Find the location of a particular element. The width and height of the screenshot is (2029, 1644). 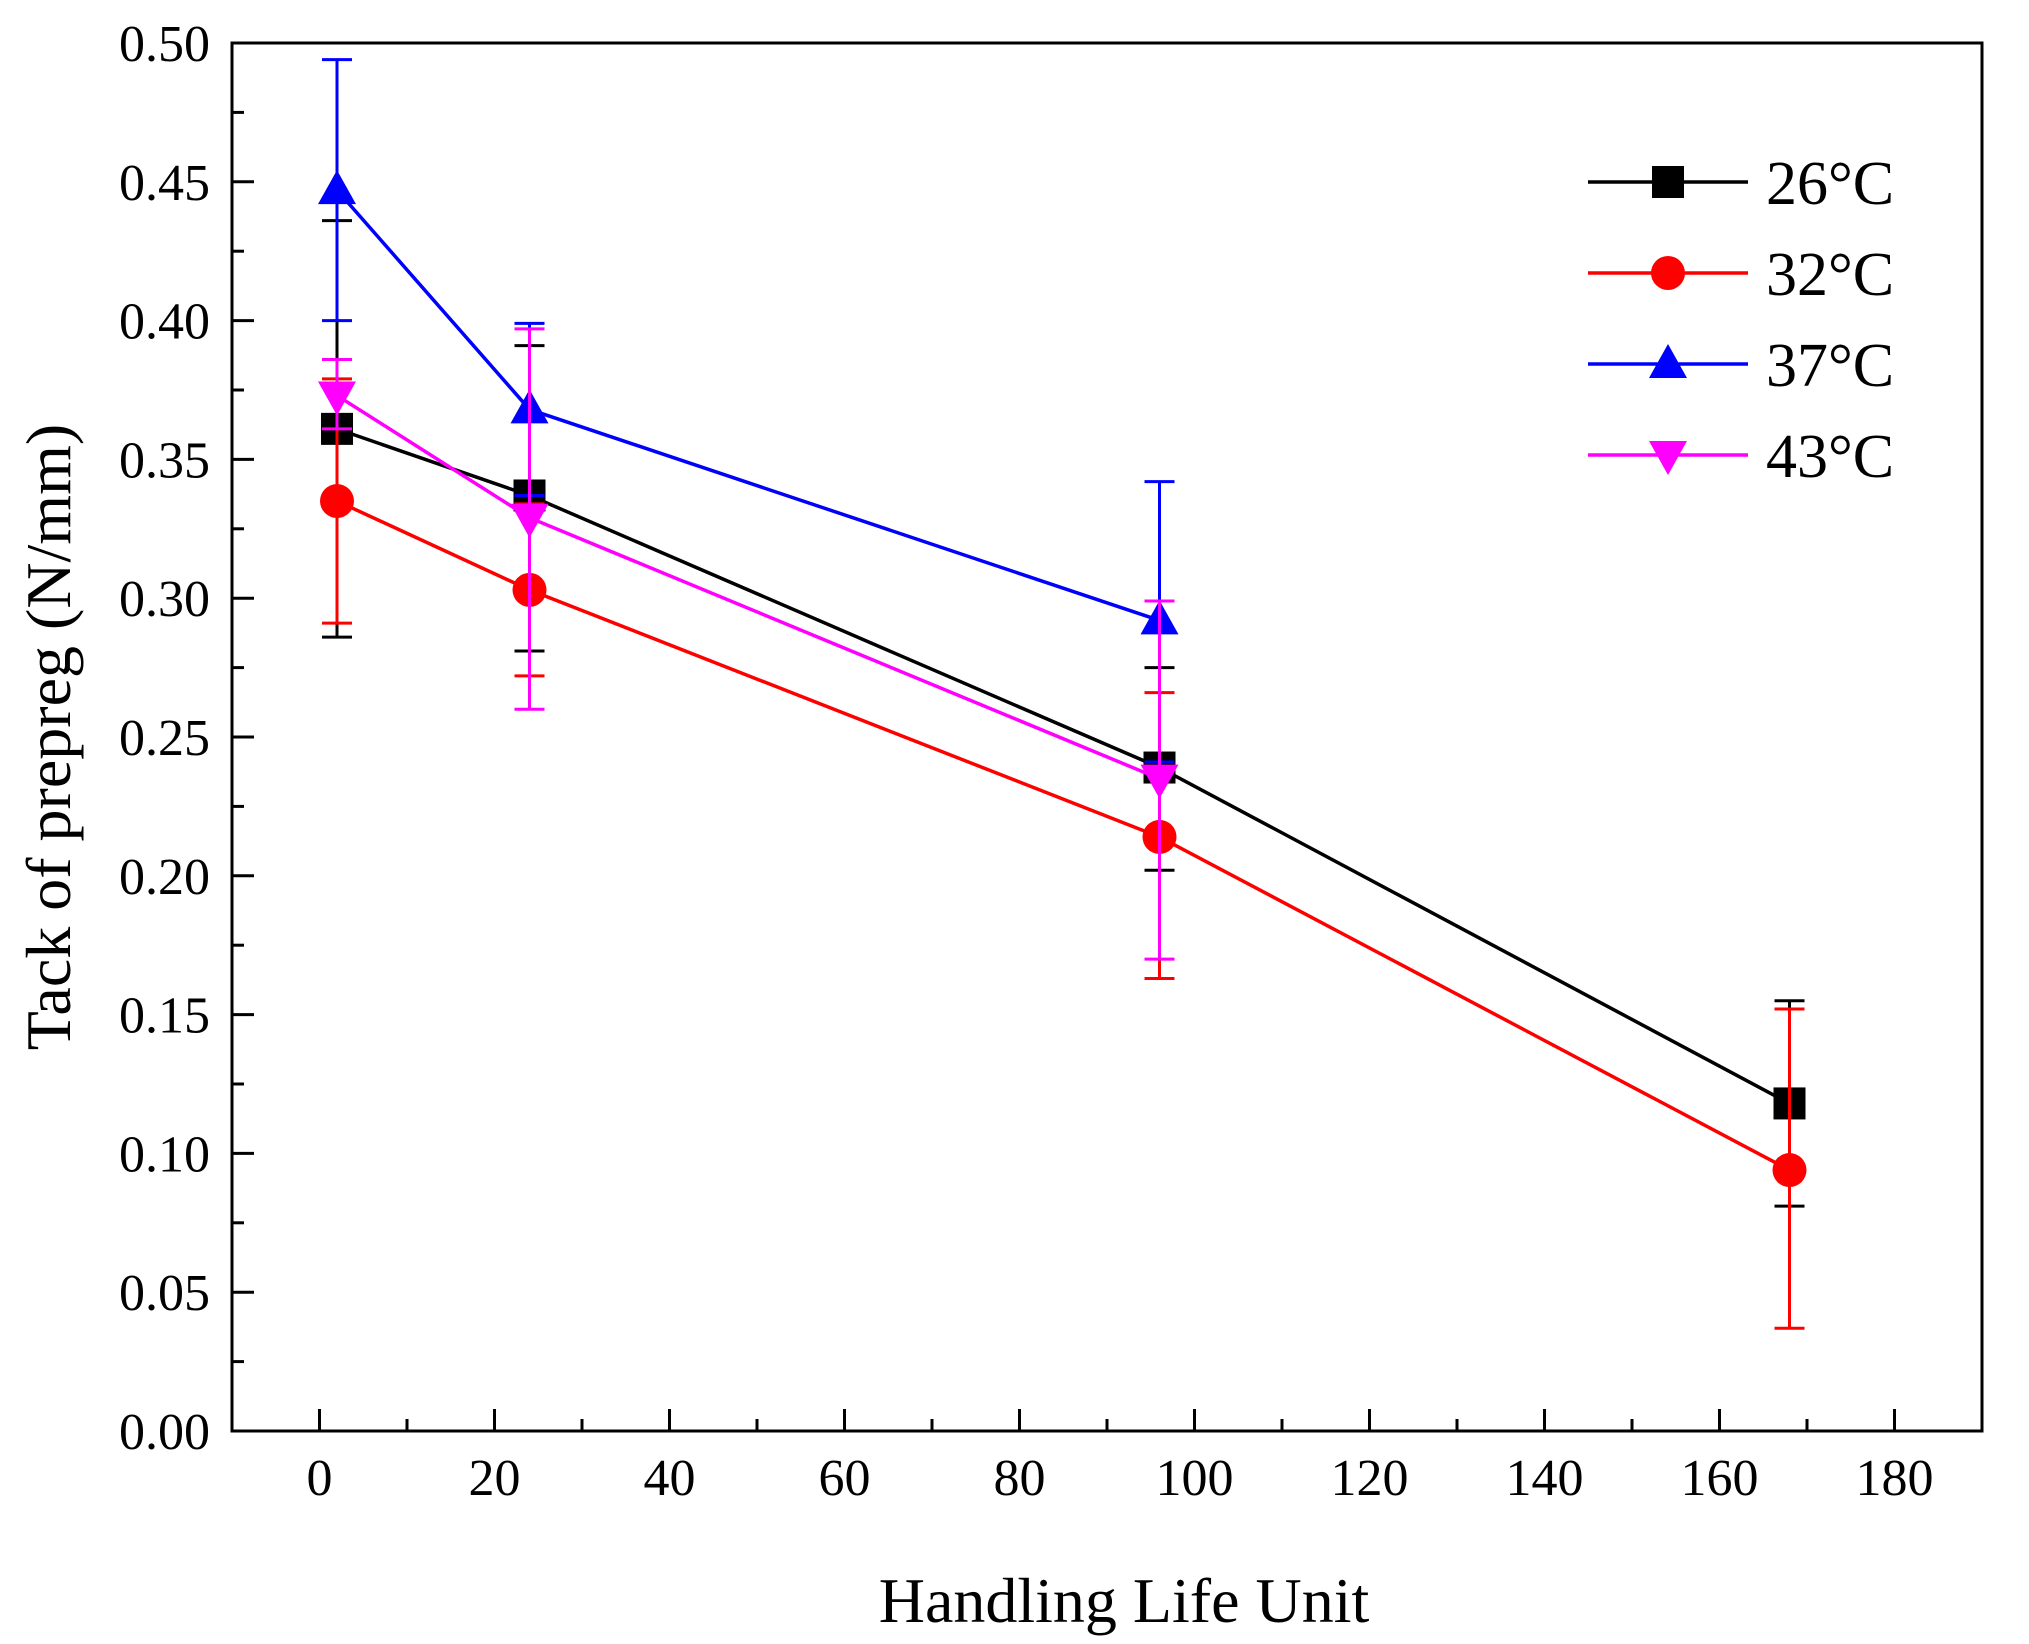

legend-item-2: 37°C is located at coordinates (1741, 366).